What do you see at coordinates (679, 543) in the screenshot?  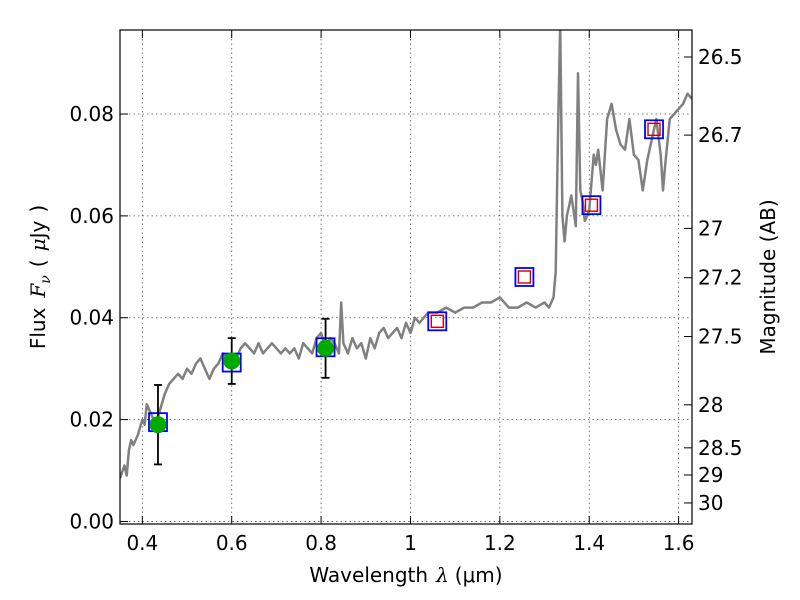 I see `x-tick-label: 1.6` at bounding box center [679, 543].